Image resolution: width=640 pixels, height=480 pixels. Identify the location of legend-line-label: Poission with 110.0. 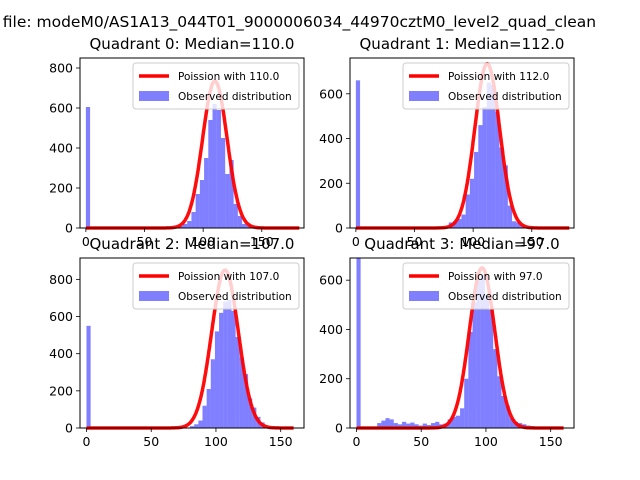
(228, 77).